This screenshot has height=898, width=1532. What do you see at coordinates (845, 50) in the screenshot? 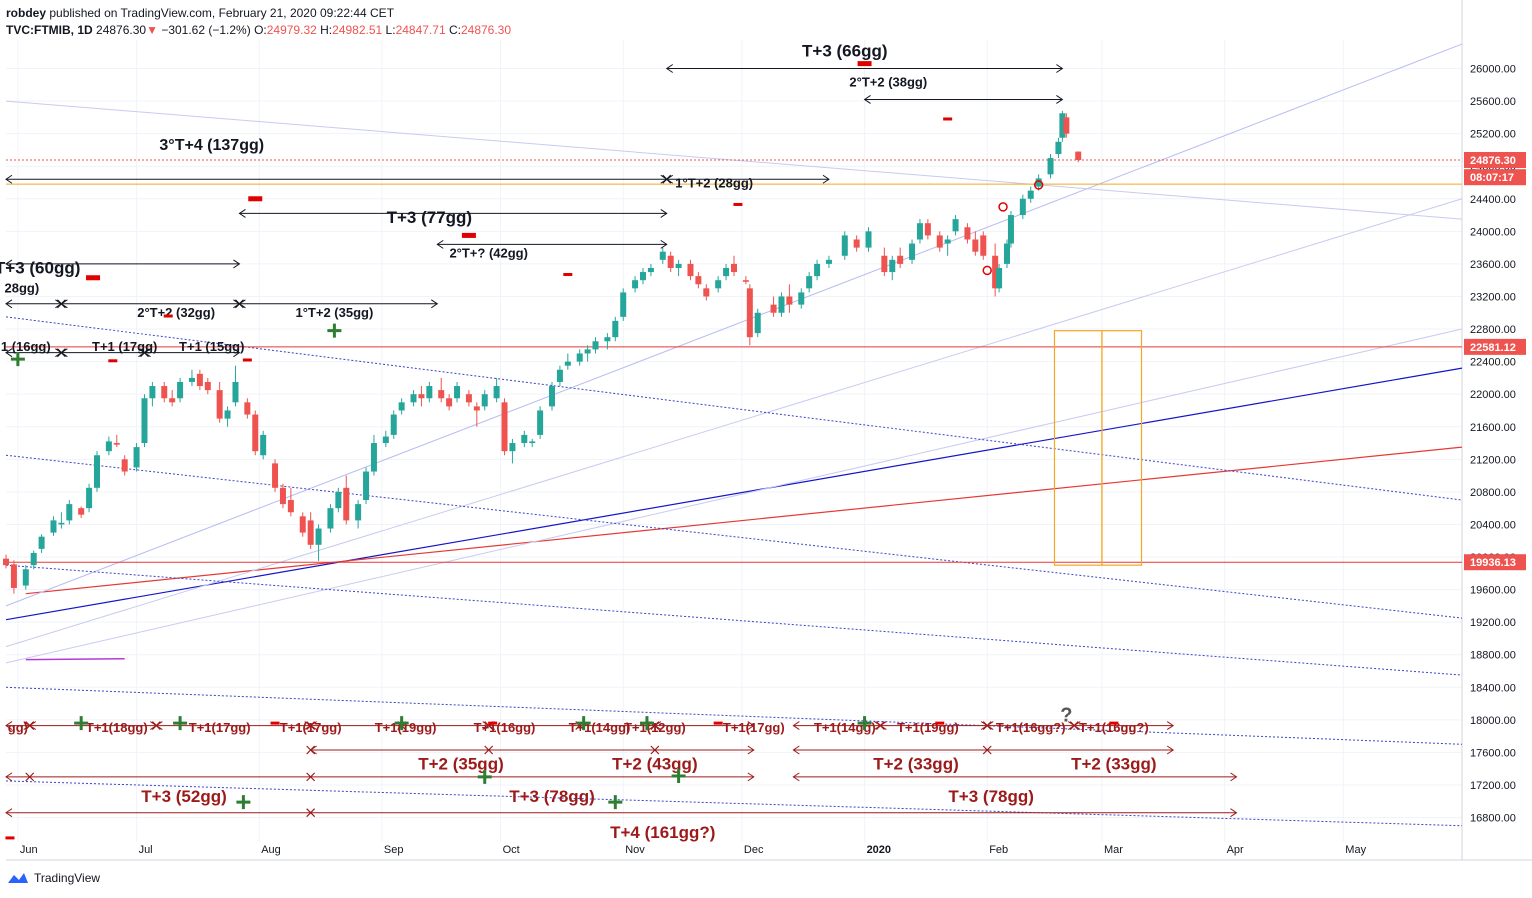
I see `cycle-label: T+3 (66gg)` at bounding box center [845, 50].